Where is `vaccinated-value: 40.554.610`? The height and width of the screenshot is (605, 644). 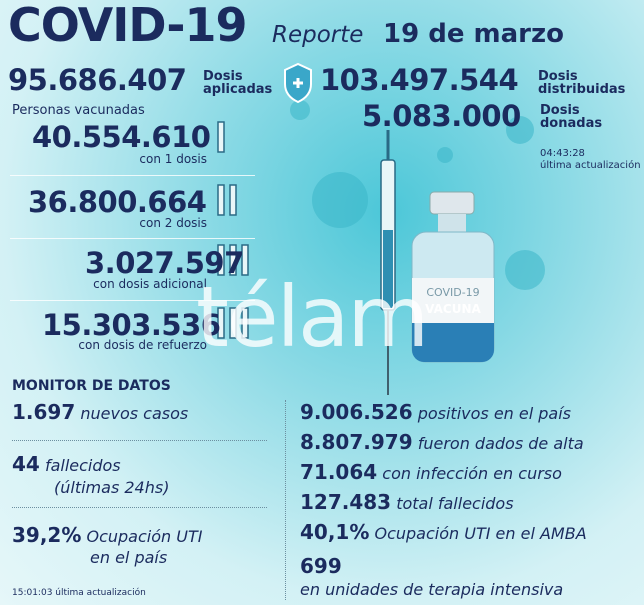 vaccinated-value: 40.554.610 is located at coordinates (121, 137).